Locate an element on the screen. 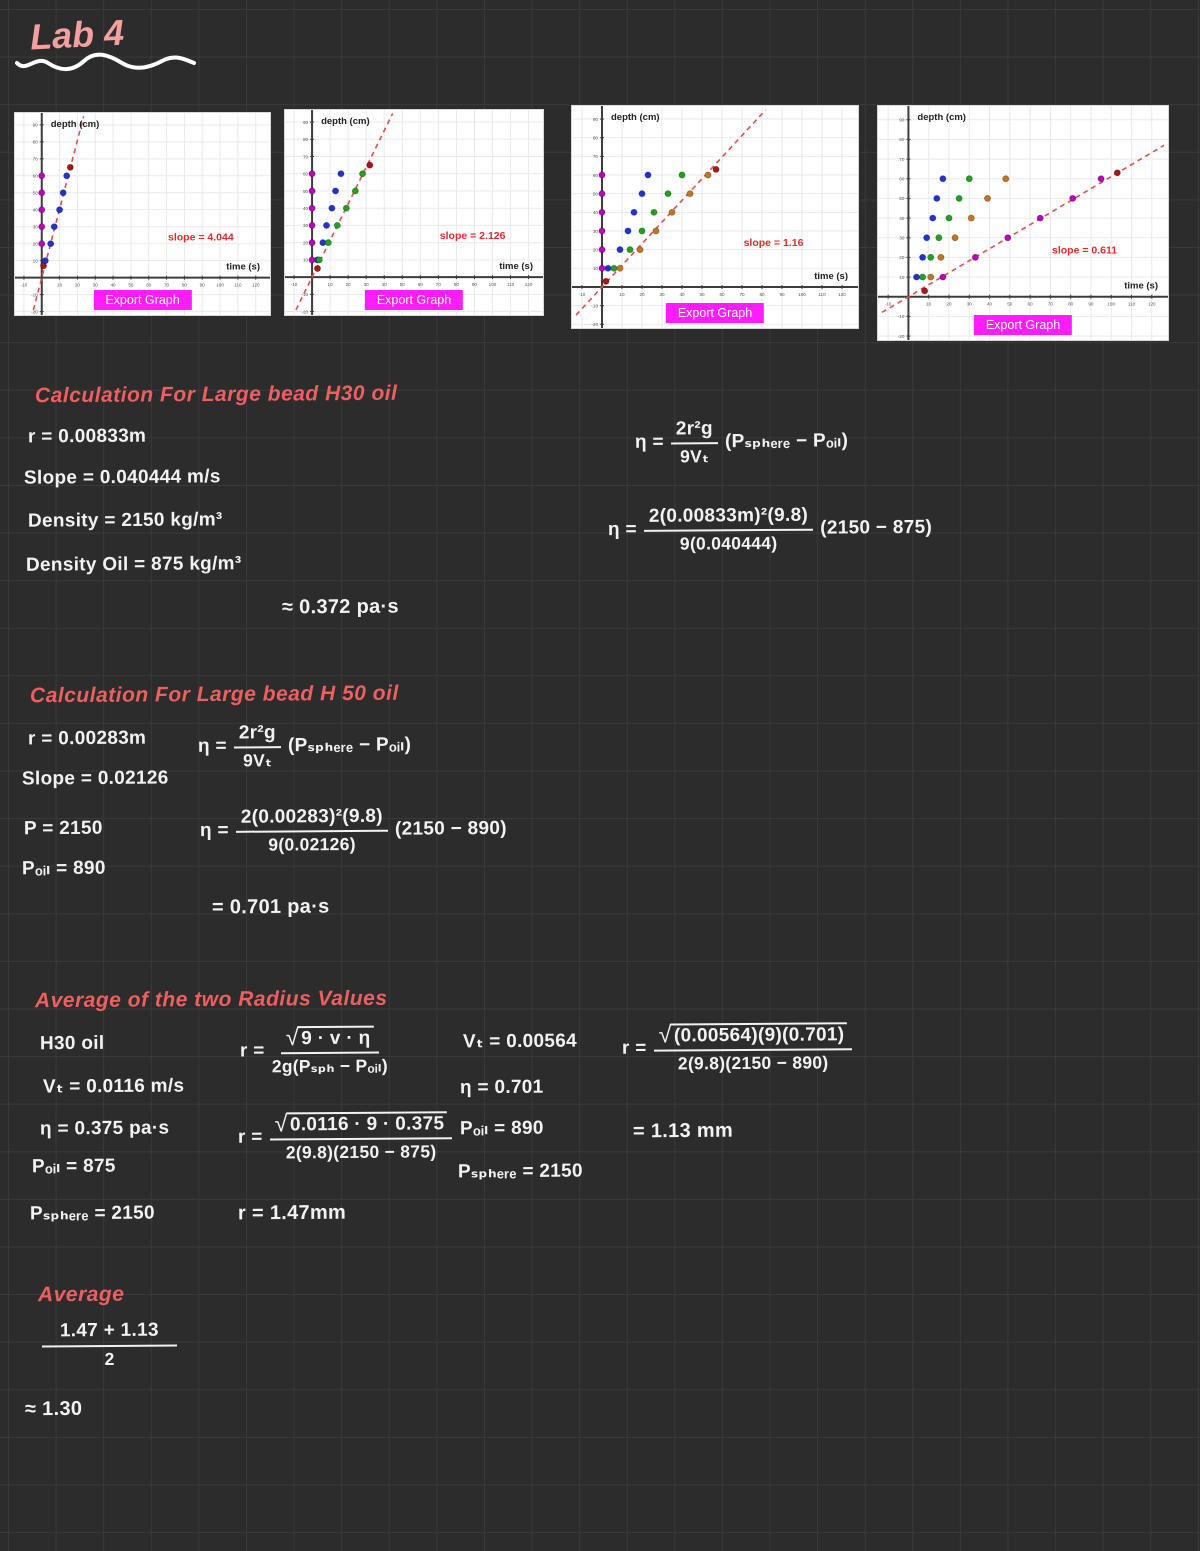 Image resolution: width=1200 pixels, height=1551 pixels. calc1-density-oil: Density Oil = 875 kg/m³ is located at coordinates (133, 564).